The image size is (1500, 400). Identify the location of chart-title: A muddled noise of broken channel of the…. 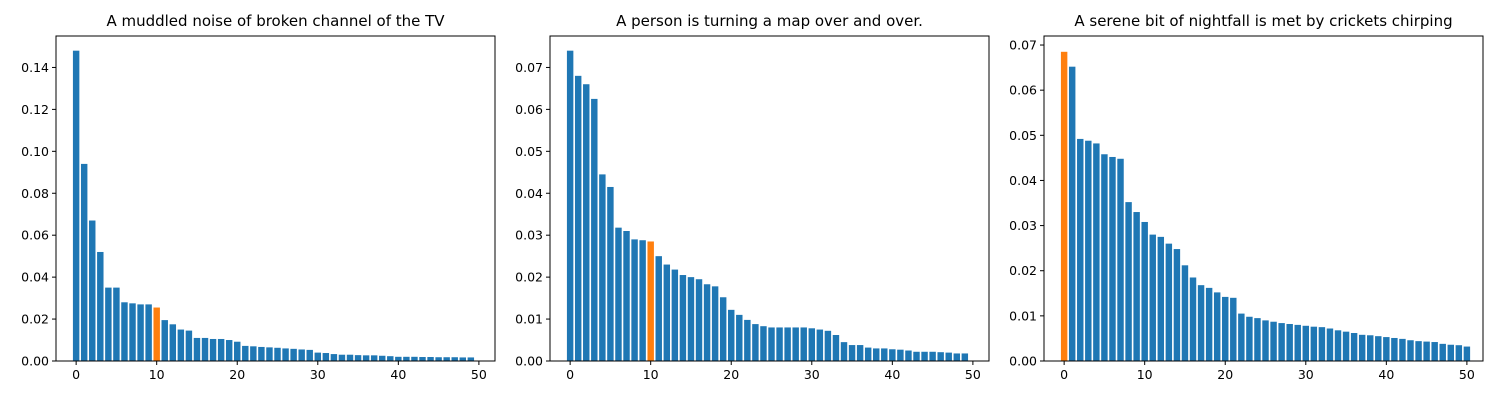
(275, 21).